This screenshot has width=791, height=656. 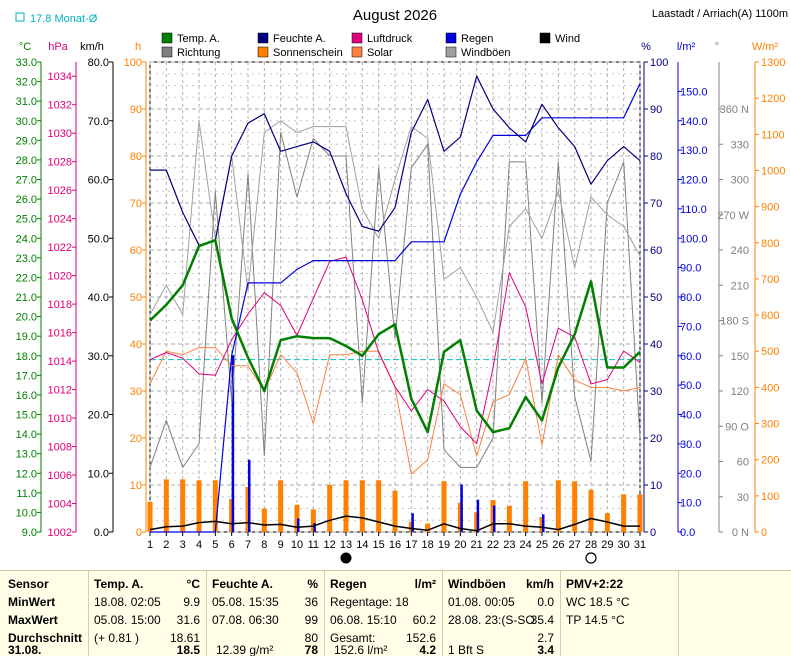 I want to click on month-average-label: 17.8 Monat-Ø, so click(x=64, y=19).